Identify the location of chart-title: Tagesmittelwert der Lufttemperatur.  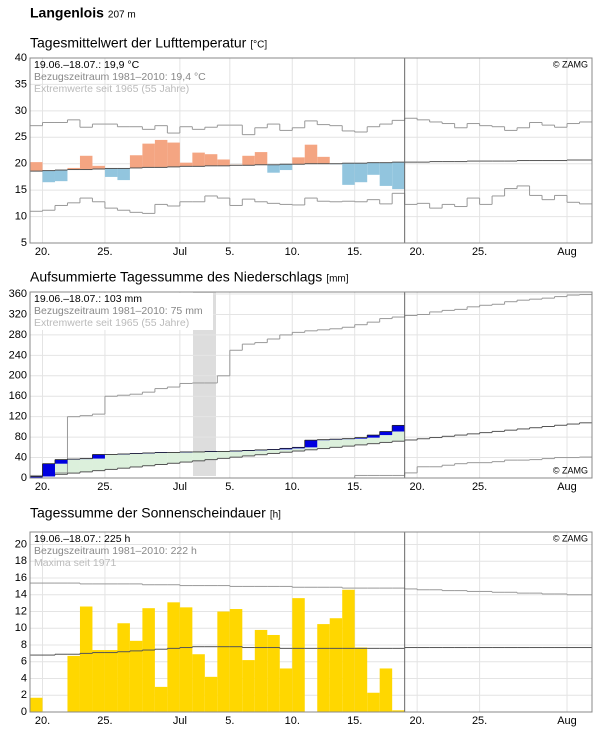
(138, 43).